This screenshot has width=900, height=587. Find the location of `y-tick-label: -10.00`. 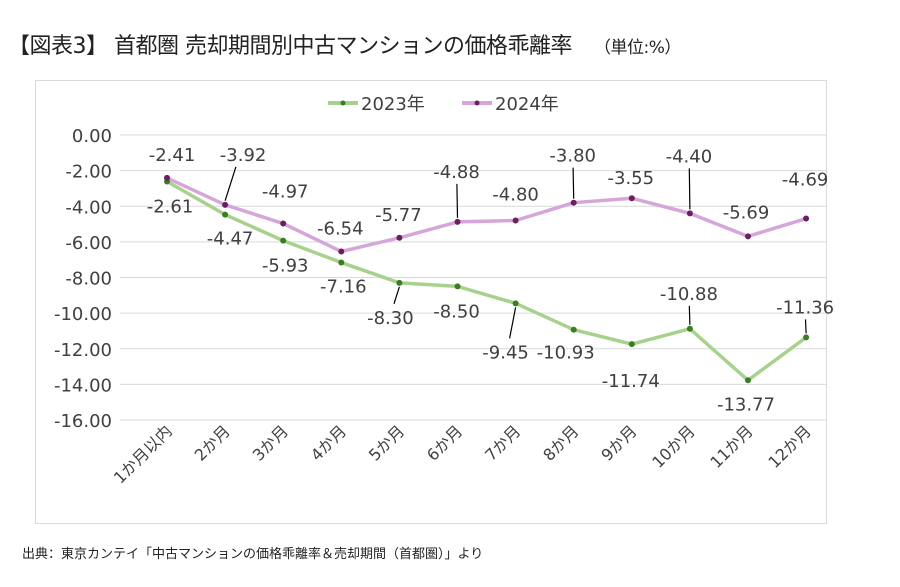

y-tick-label: -10.00 is located at coordinates (83, 314).